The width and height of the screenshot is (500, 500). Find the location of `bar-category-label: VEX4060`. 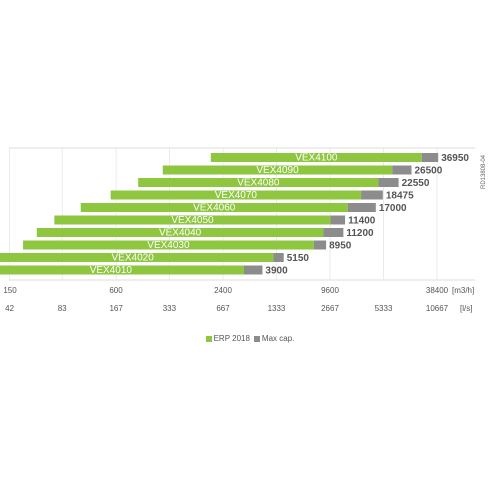

bar-category-label: VEX4060 is located at coordinates (214, 208).